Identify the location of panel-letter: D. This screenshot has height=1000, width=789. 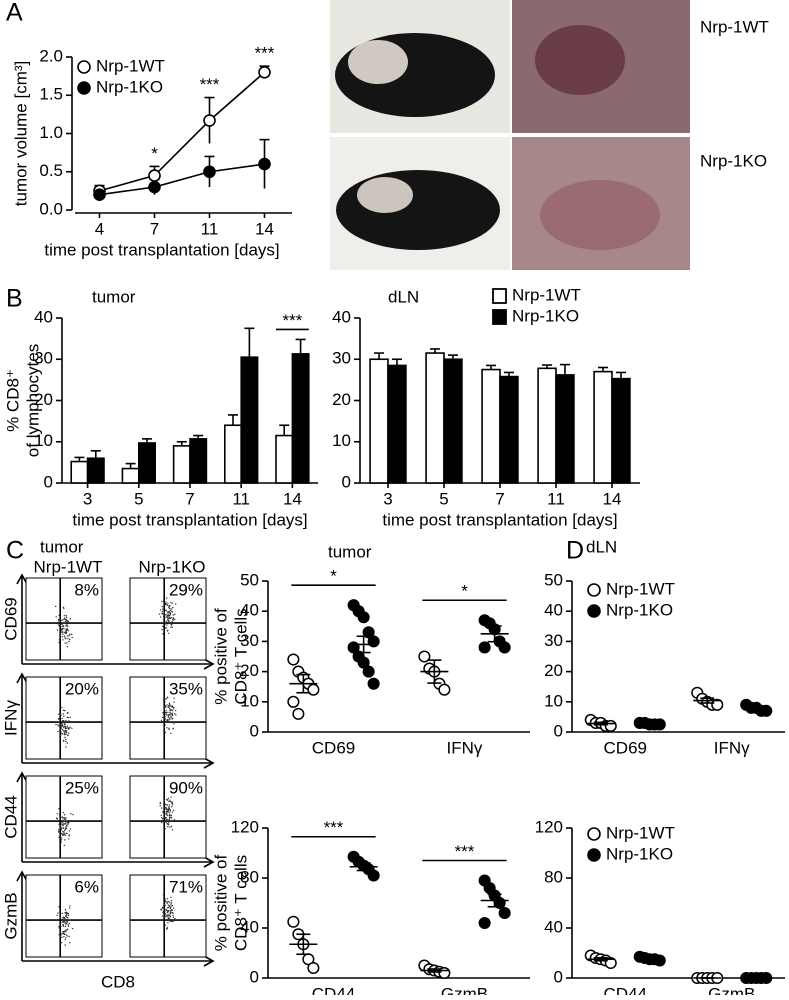
(575, 551).